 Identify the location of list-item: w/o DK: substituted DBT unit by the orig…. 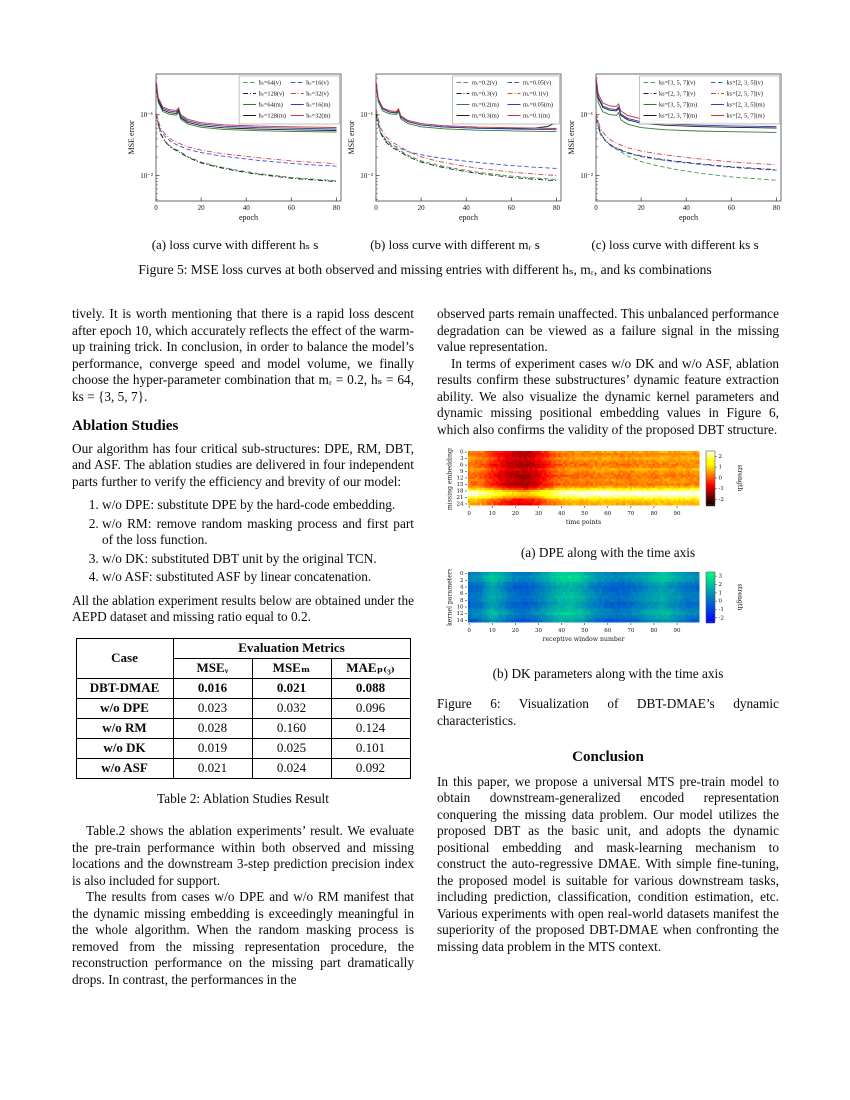
(258, 559).